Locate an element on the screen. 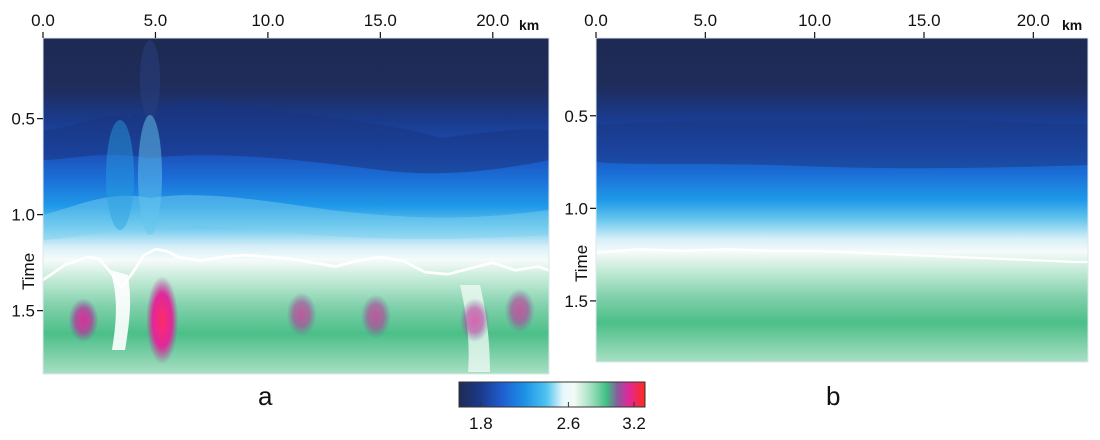 This screenshot has width=1100, height=440. panel-a-label: a is located at coordinates (265, 396).